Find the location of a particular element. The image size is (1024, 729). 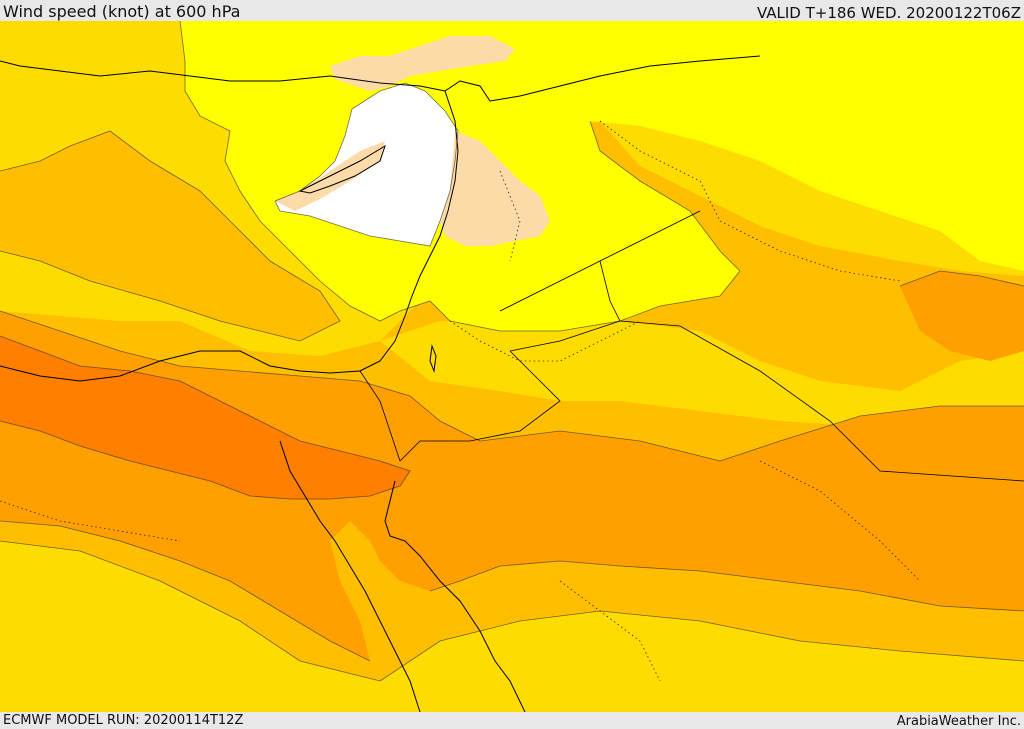

model-run: ECMWF MODEL RUN: 20200114T12Z is located at coordinates (123, 720).